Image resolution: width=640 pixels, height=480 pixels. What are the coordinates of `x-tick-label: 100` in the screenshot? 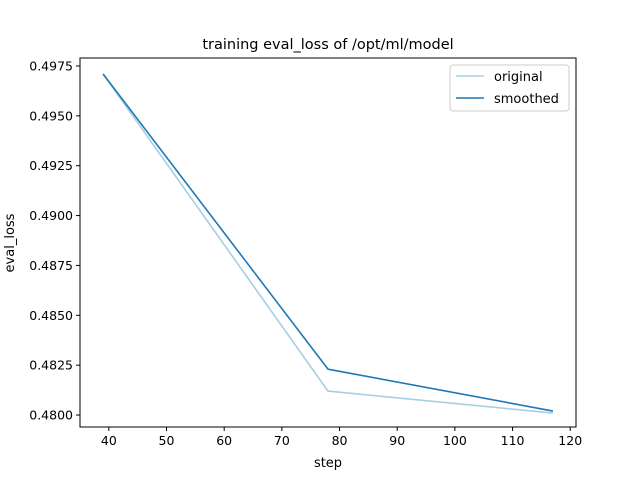 It's located at (455, 440).